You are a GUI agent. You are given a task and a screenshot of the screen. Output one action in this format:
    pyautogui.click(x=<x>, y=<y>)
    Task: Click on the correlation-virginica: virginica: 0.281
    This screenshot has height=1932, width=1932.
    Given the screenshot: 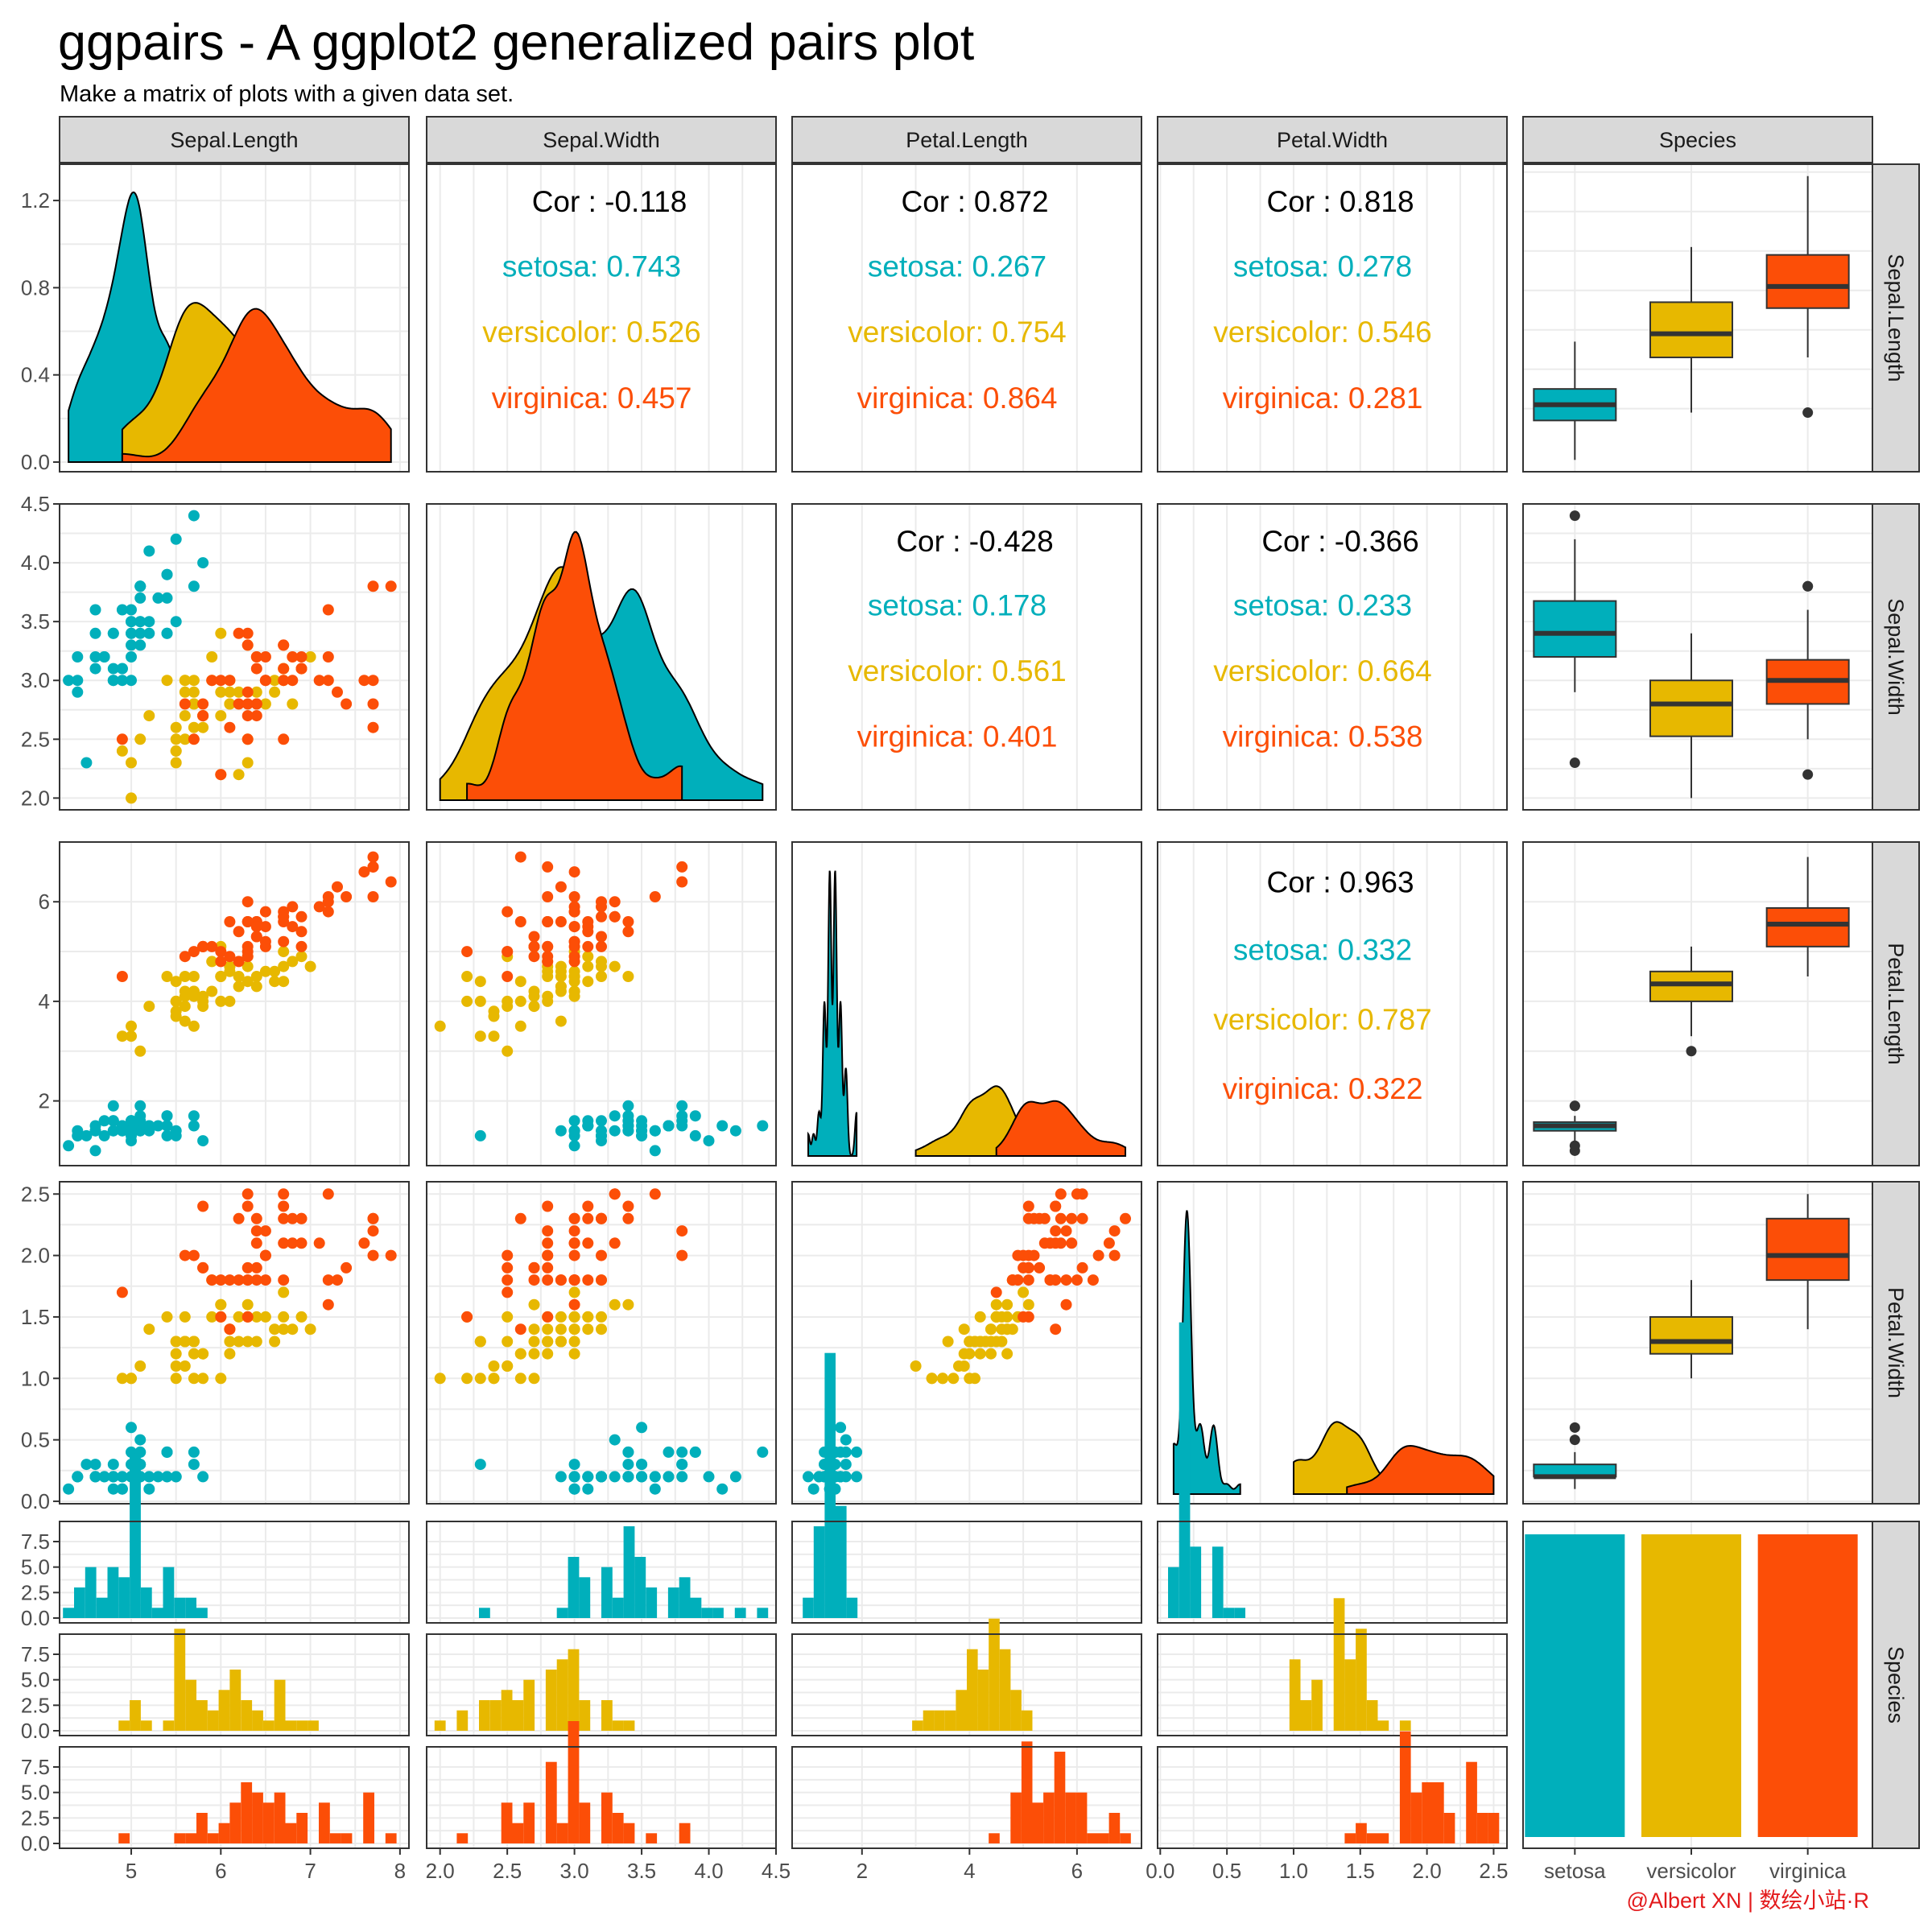 What is the action you would take?
    pyautogui.click(x=1323, y=398)
    